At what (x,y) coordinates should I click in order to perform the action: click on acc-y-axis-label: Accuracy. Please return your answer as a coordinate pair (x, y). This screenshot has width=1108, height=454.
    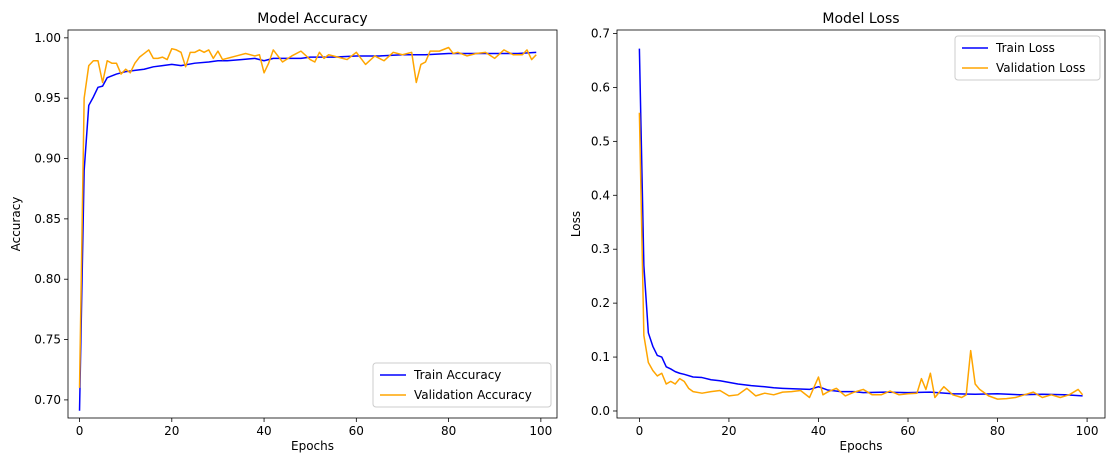
    Looking at the image, I should click on (16, 224).